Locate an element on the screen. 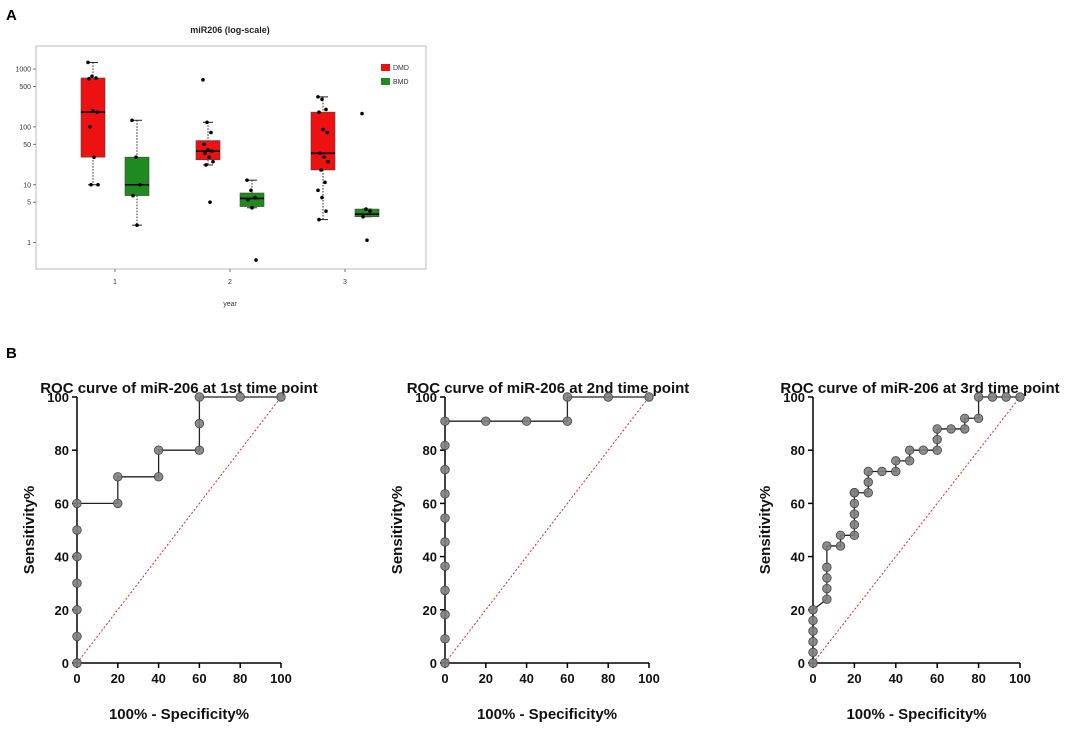 Image resolution: width=1084 pixels, height=729 pixels. boxplot-ytick-label: 1000 is located at coordinates (23, 70).